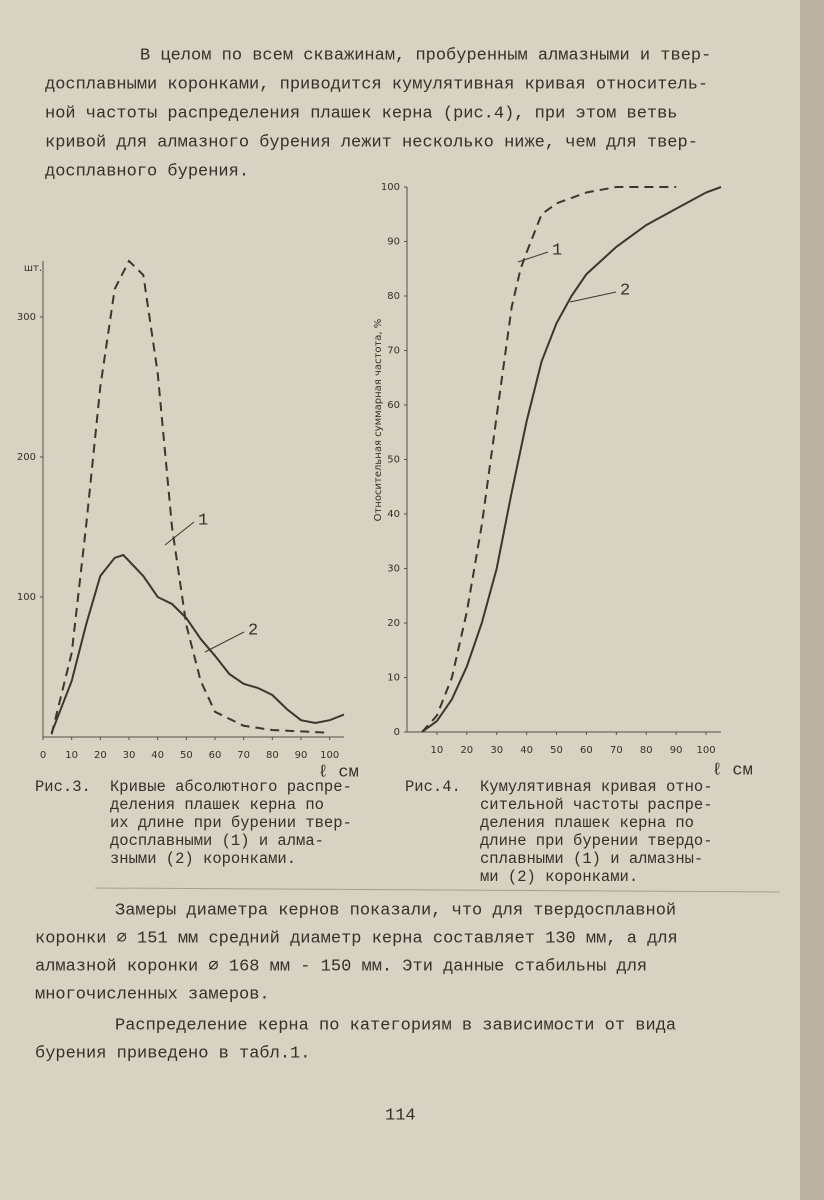  Describe the element at coordinates (26, 457) in the screenshot. I see `y-tick-label: 200` at that location.